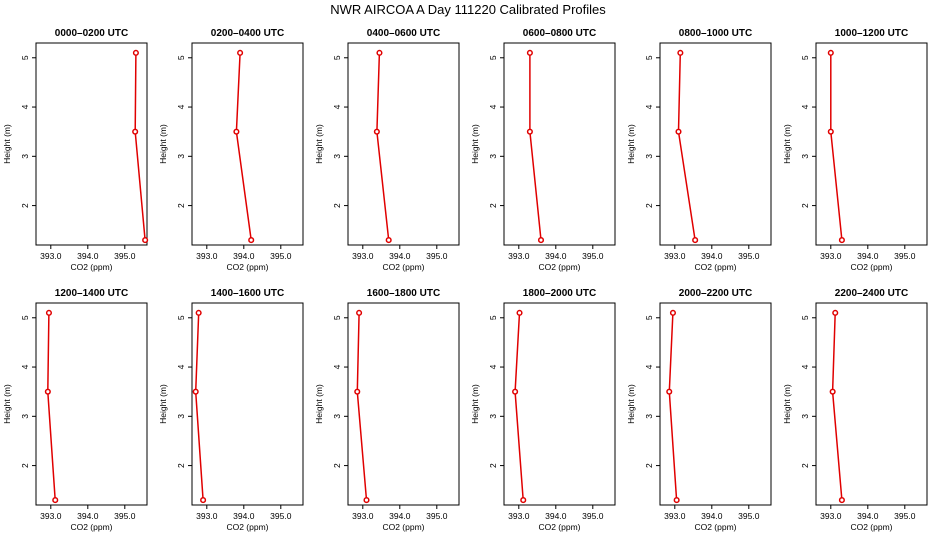  What do you see at coordinates (403, 293) in the screenshot?
I see `panel-title: 1600–1800 UTC` at bounding box center [403, 293].